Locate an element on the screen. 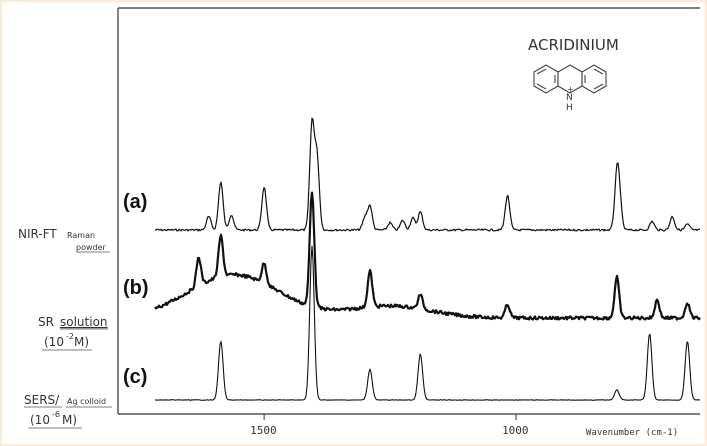 This screenshot has height=446, width=707. x-axis-label: Wavenumber (cm-1) is located at coordinates (632, 433).